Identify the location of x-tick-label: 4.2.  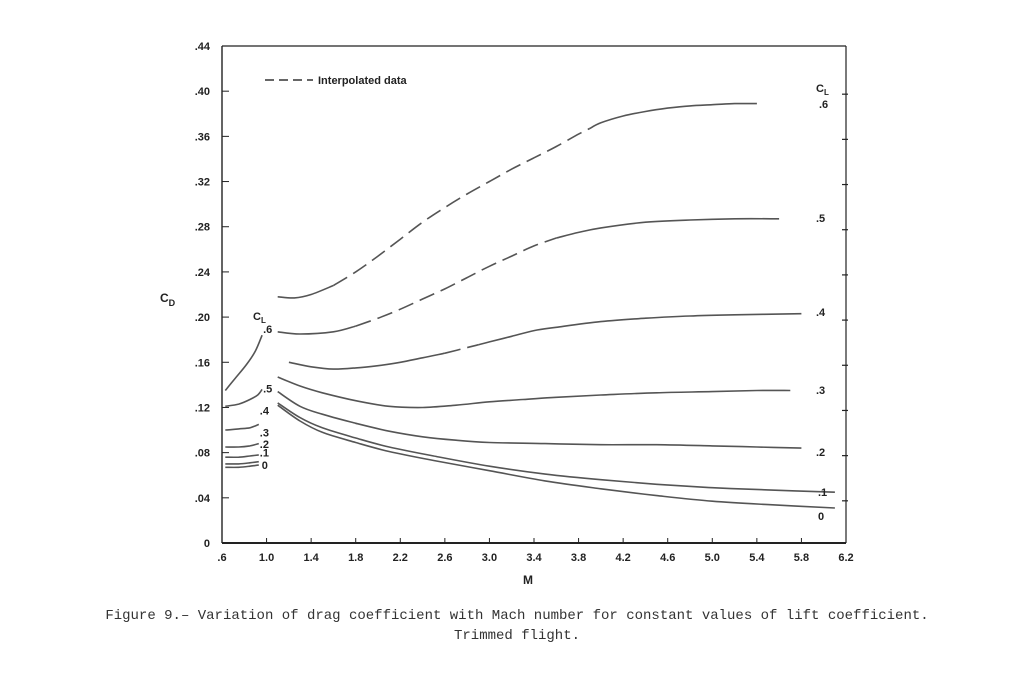
(622, 558).